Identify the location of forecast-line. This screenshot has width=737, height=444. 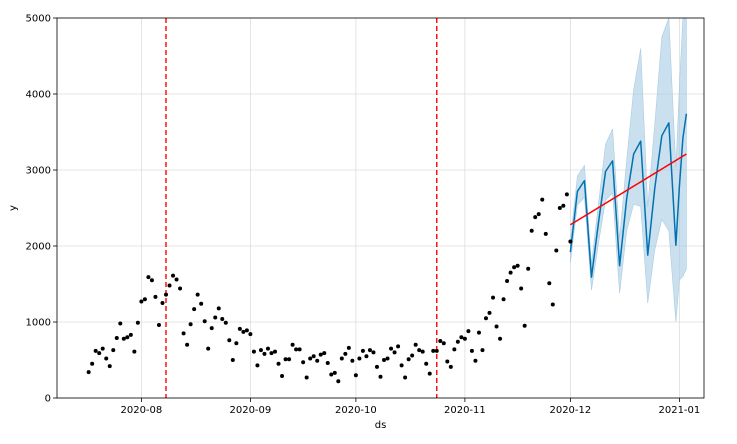
(628, 195).